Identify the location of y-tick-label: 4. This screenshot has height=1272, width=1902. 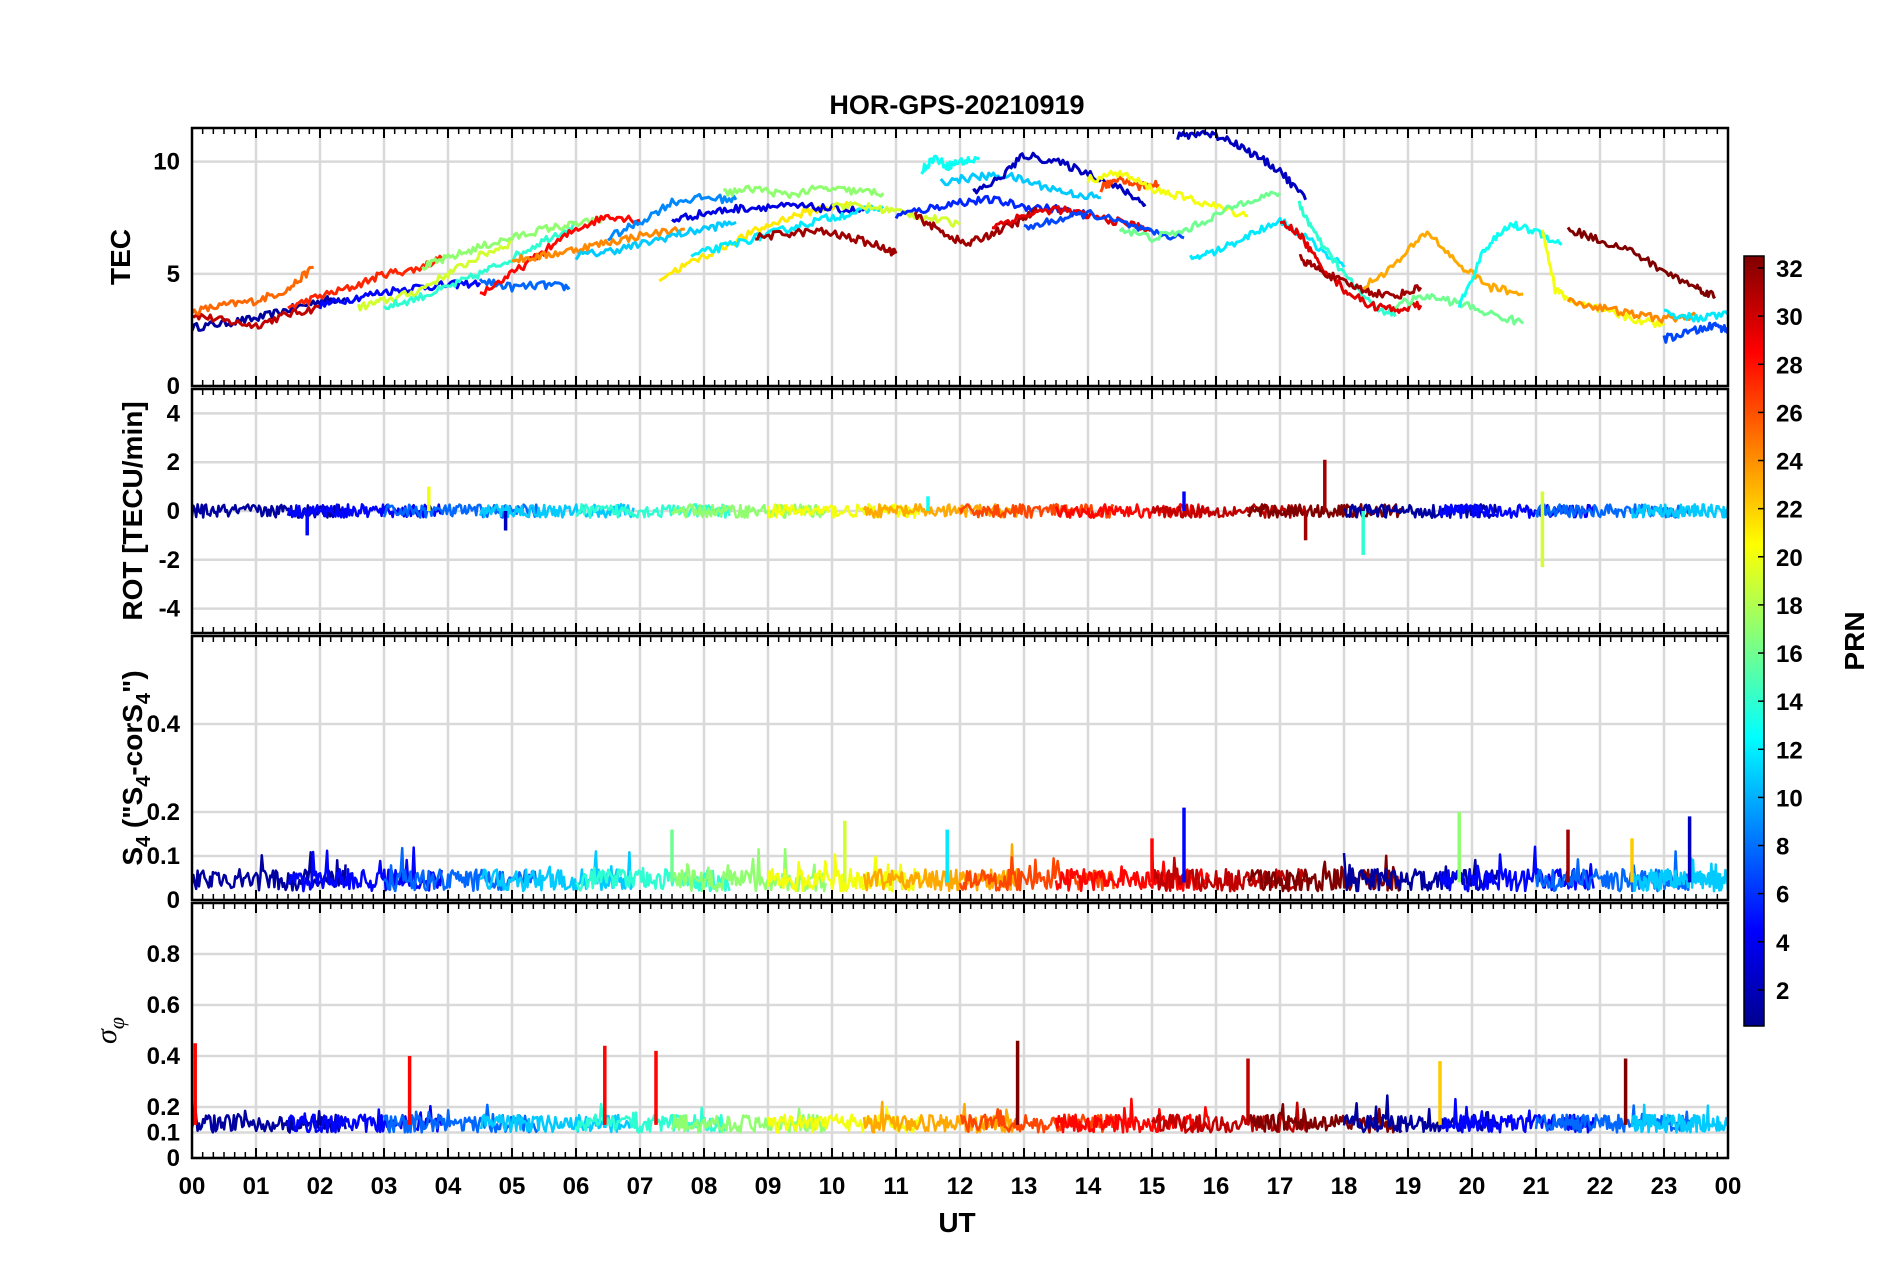
(174, 413).